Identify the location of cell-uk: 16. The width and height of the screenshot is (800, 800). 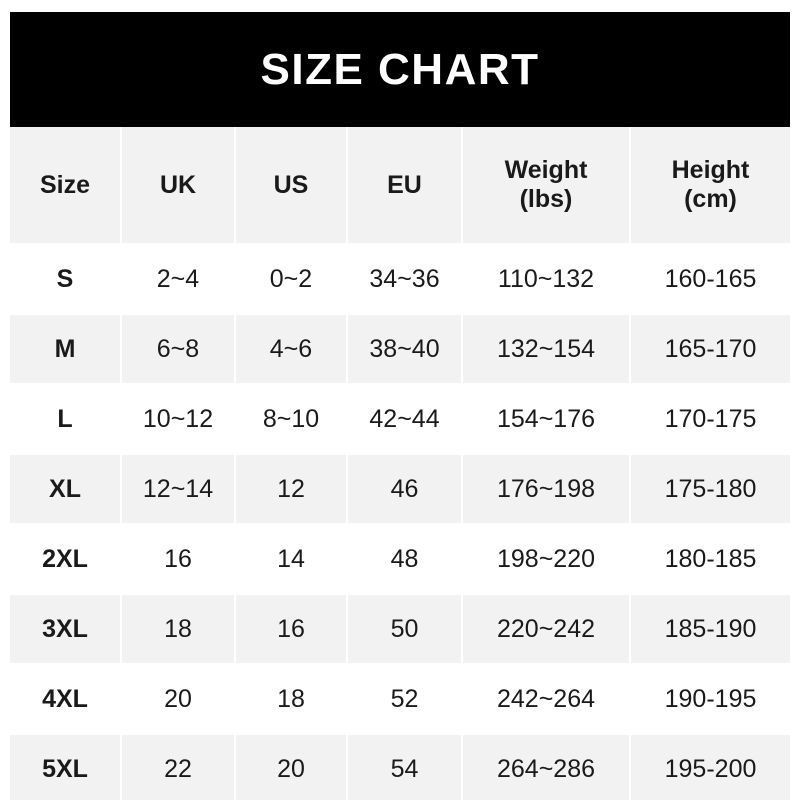
(178, 559).